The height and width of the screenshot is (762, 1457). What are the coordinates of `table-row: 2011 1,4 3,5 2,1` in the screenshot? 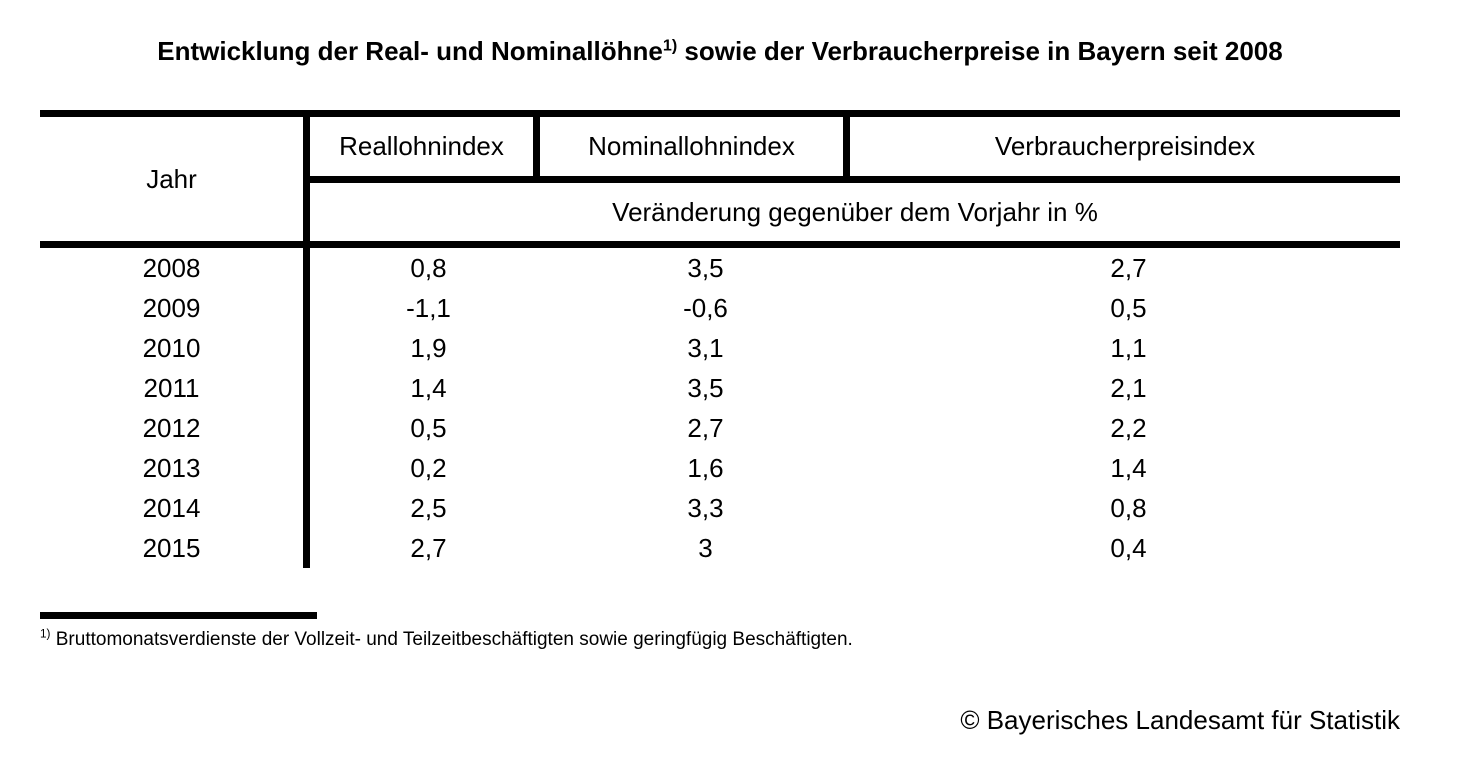 It's located at (720, 388).